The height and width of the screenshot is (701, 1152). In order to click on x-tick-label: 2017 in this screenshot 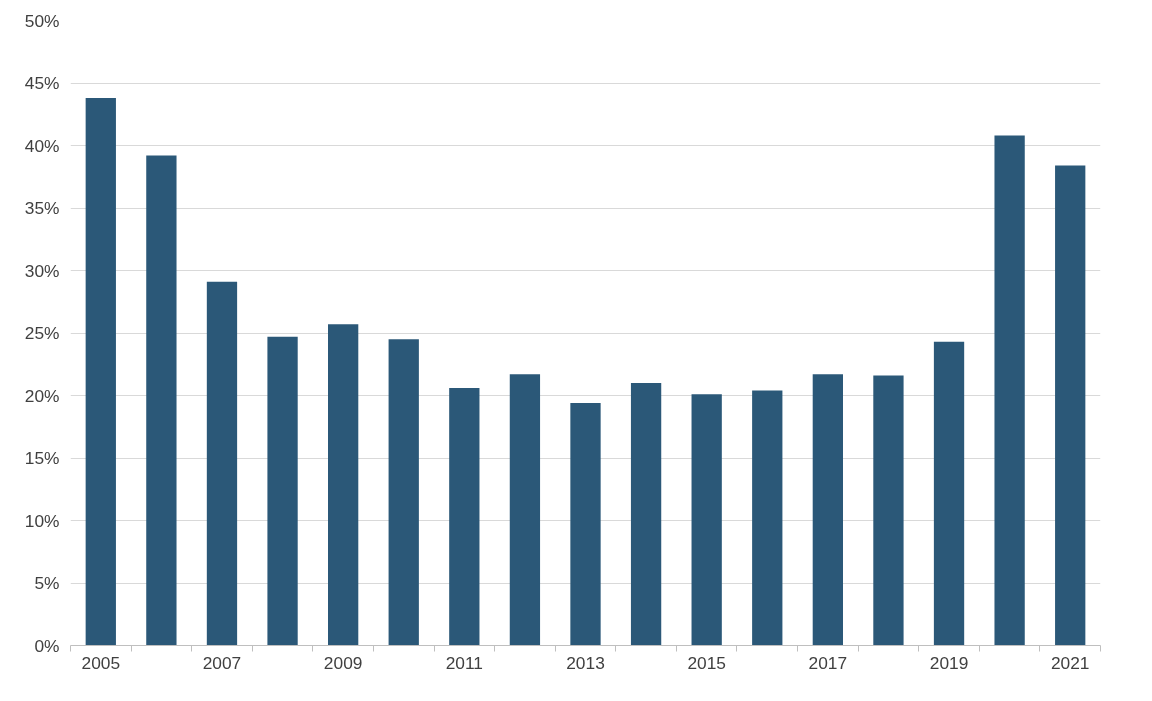, I will do `click(828, 662)`.